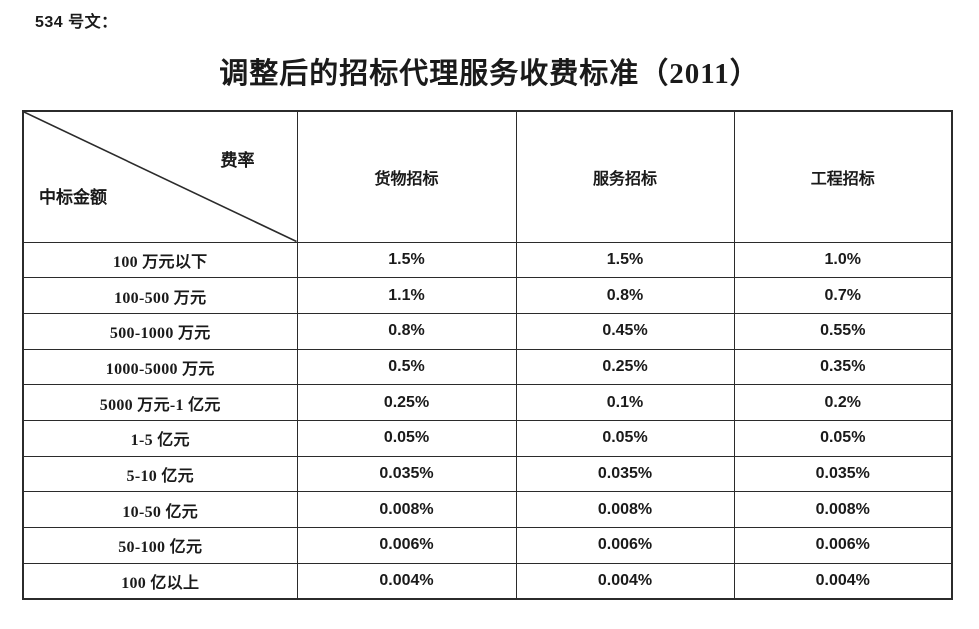  Describe the element at coordinates (625, 331) in the screenshot. I see `fee-cell: 0.45%` at that location.